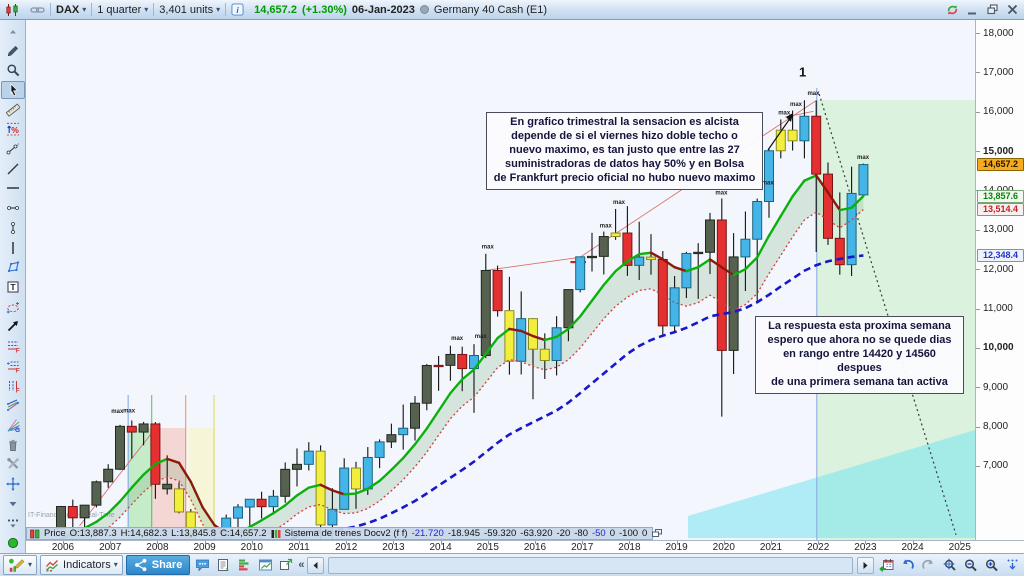 The image size is (1024, 576). I want to click on move-tool, so click(13, 484).